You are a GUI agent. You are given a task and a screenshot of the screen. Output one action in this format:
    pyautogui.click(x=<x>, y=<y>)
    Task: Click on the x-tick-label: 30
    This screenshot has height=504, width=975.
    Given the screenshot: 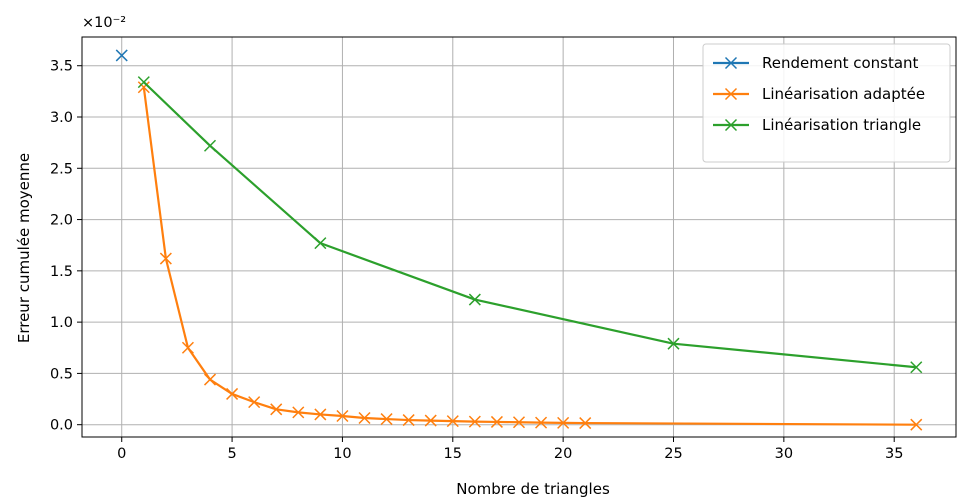 What is the action you would take?
    pyautogui.click(x=784, y=454)
    